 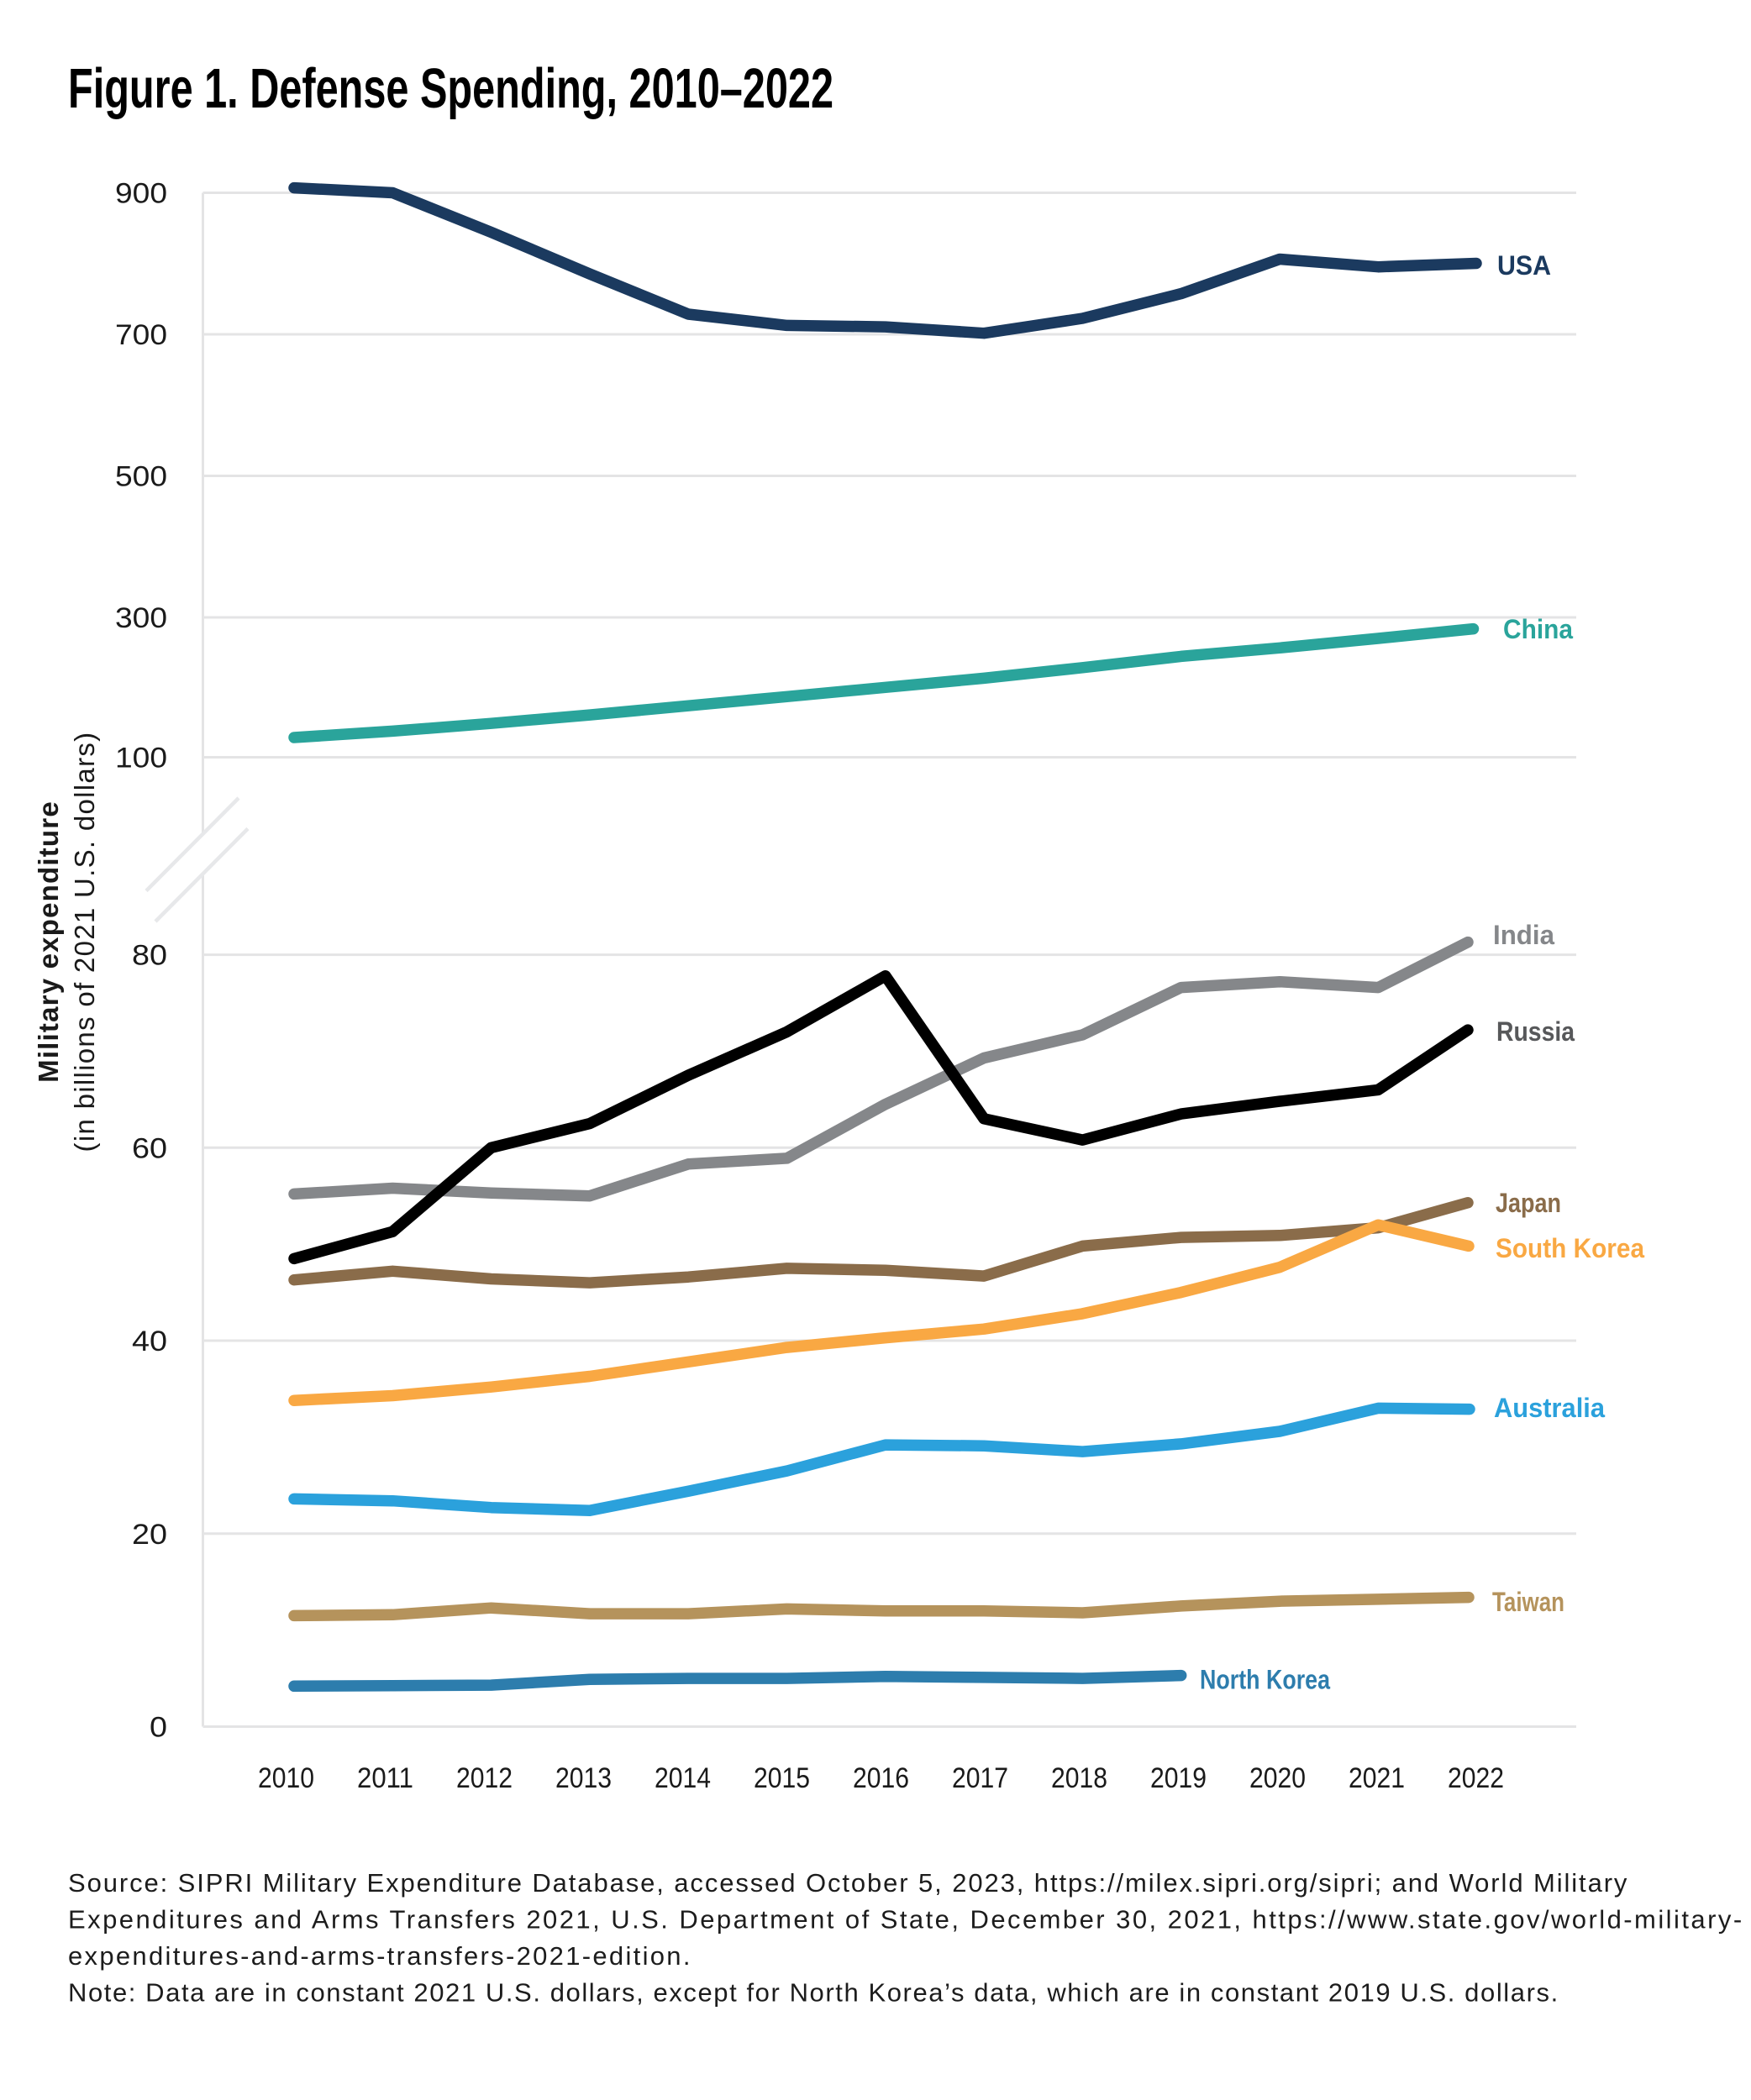 I want to click on svg-text: Military expenditure, so click(x=48, y=942).